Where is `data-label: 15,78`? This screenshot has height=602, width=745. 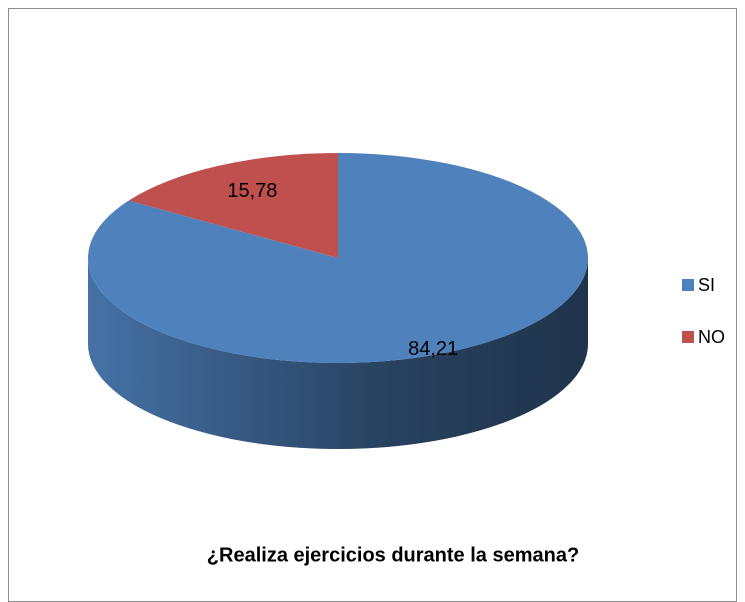 data-label: 15,78 is located at coordinates (252, 191).